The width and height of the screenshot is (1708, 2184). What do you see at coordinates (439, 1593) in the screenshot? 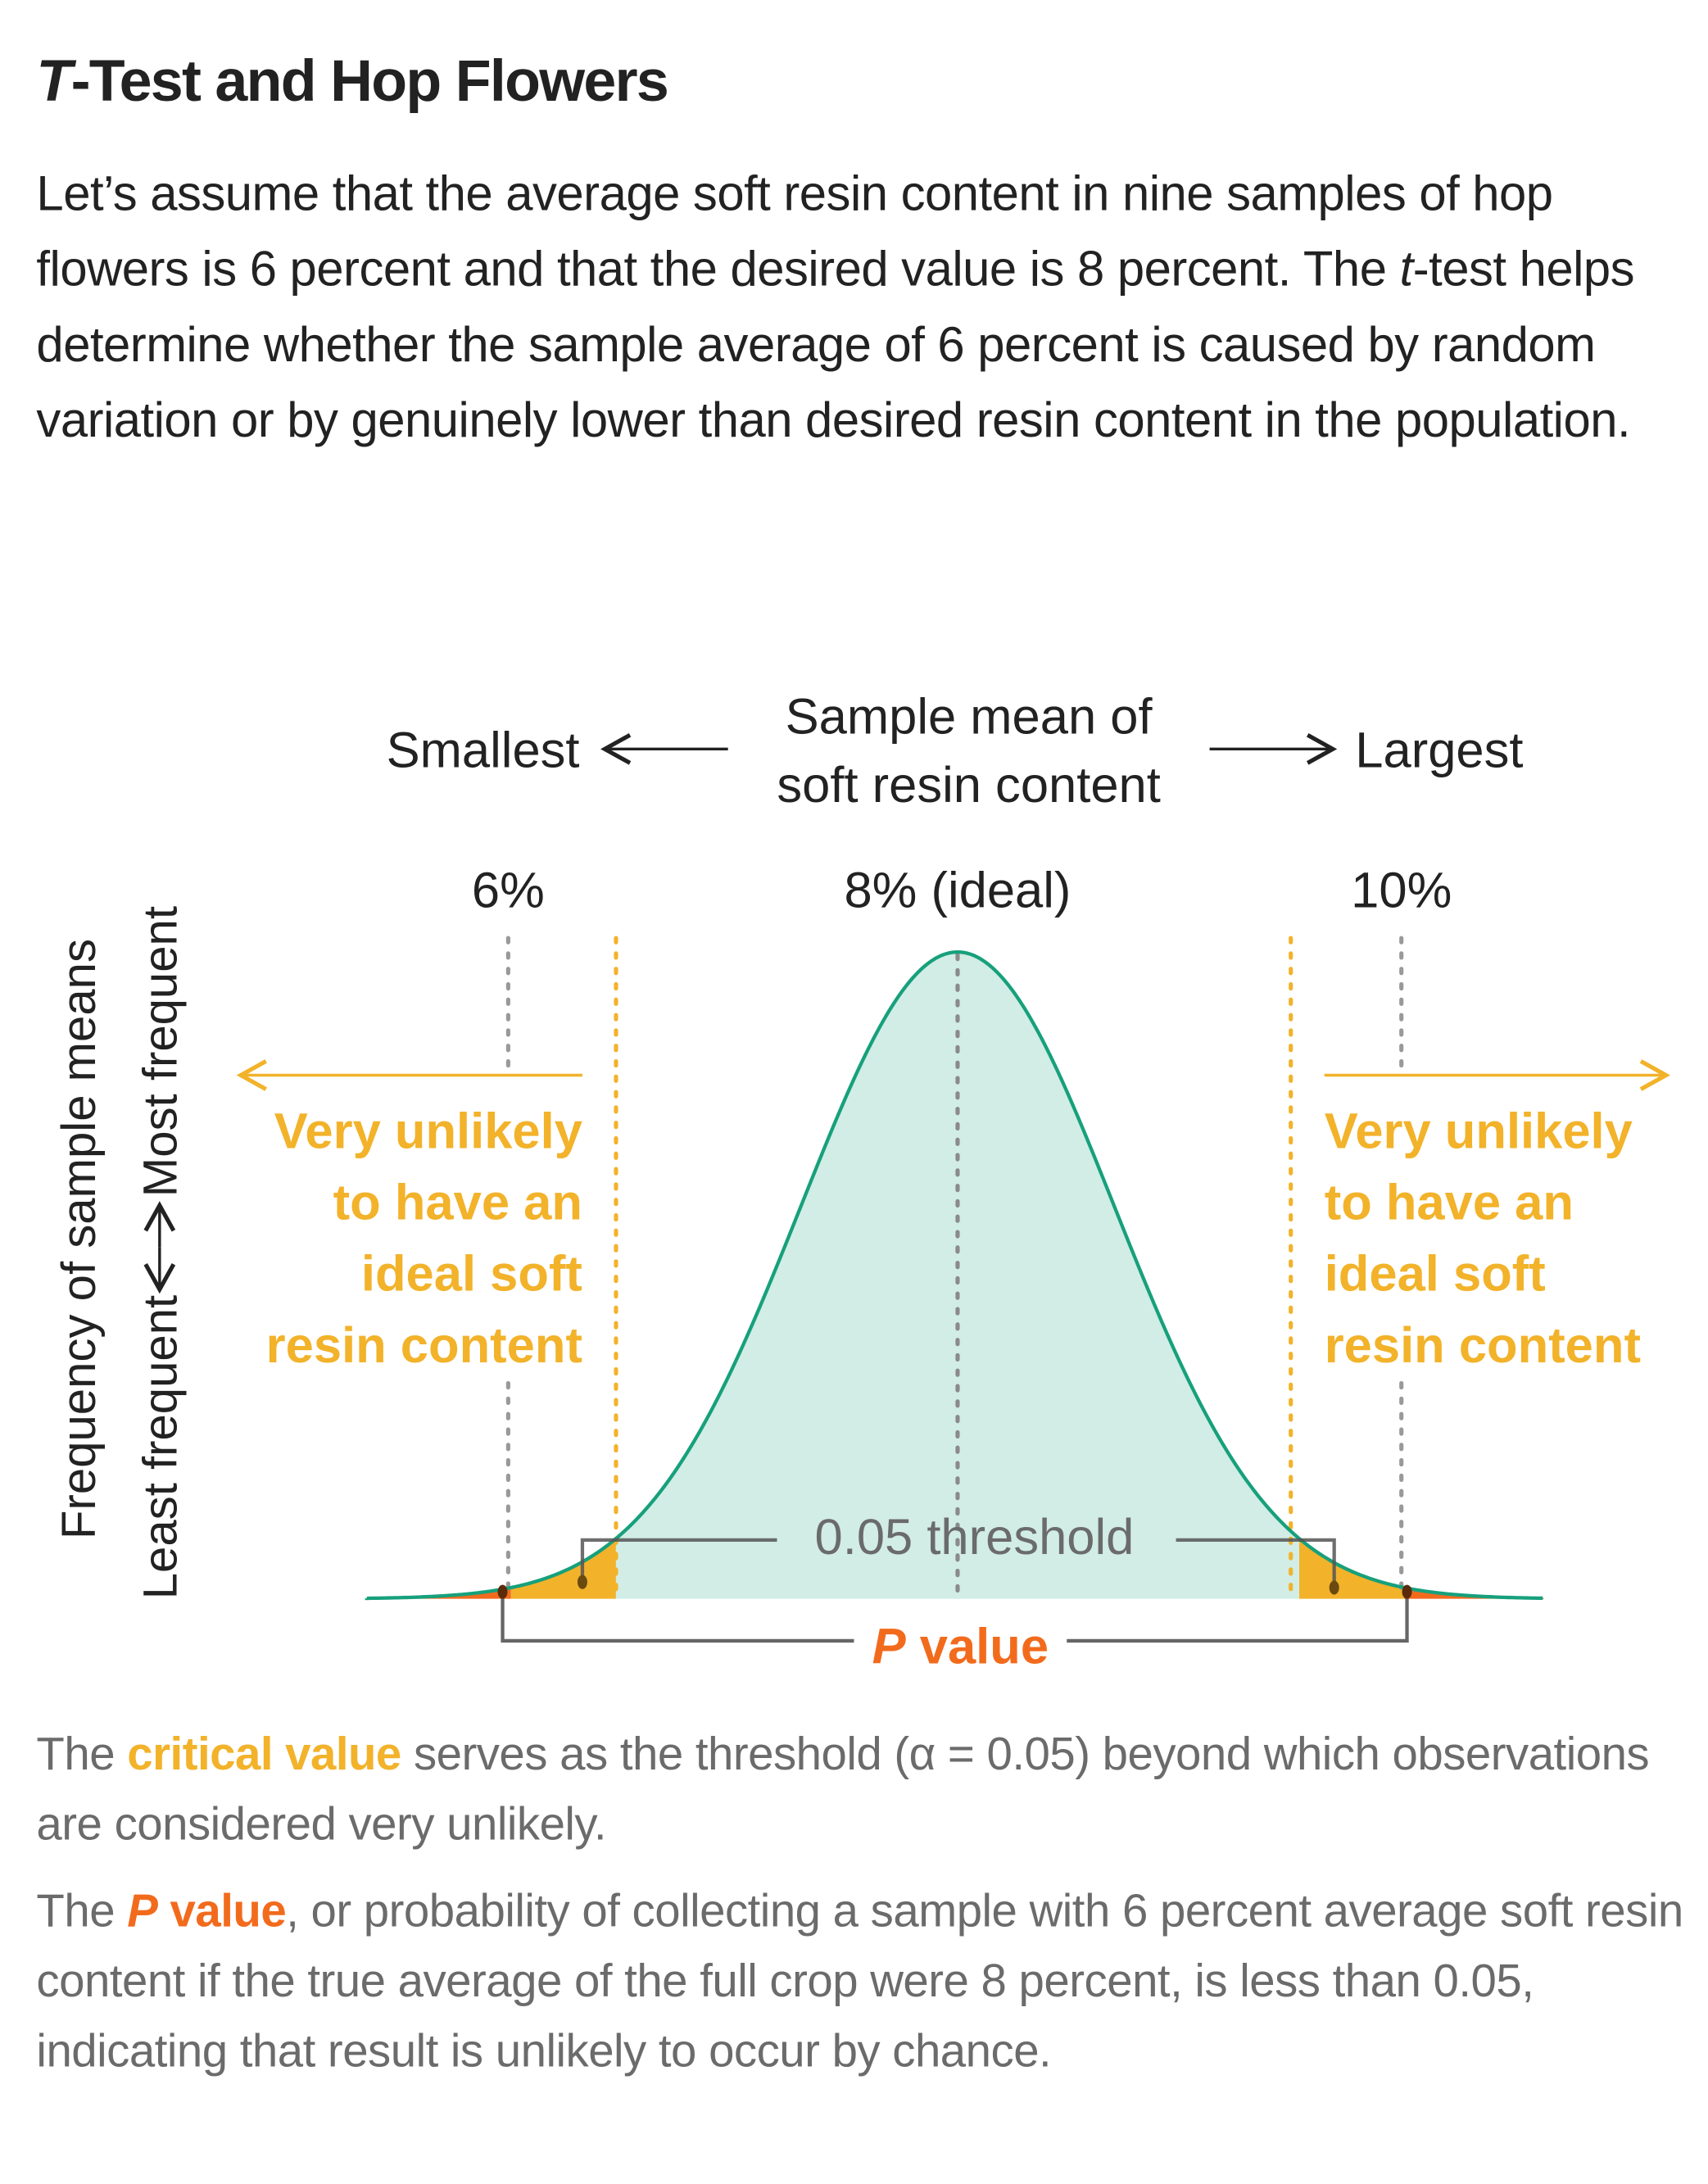
I see `p-value-area-left` at bounding box center [439, 1593].